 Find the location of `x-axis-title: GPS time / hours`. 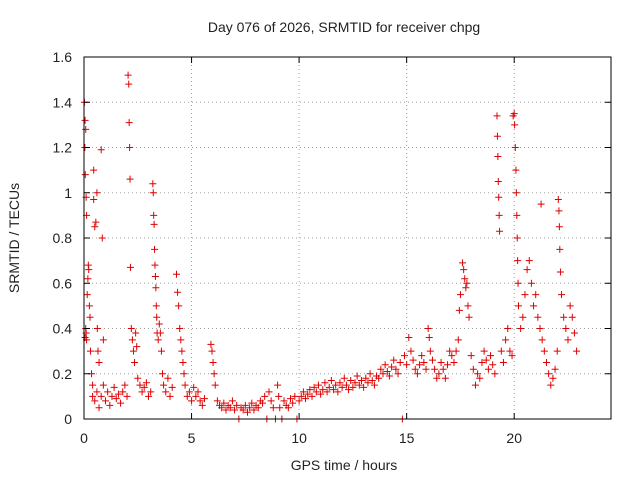

x-axis-title: GPS time / hours is located at coordinates (344, 465).